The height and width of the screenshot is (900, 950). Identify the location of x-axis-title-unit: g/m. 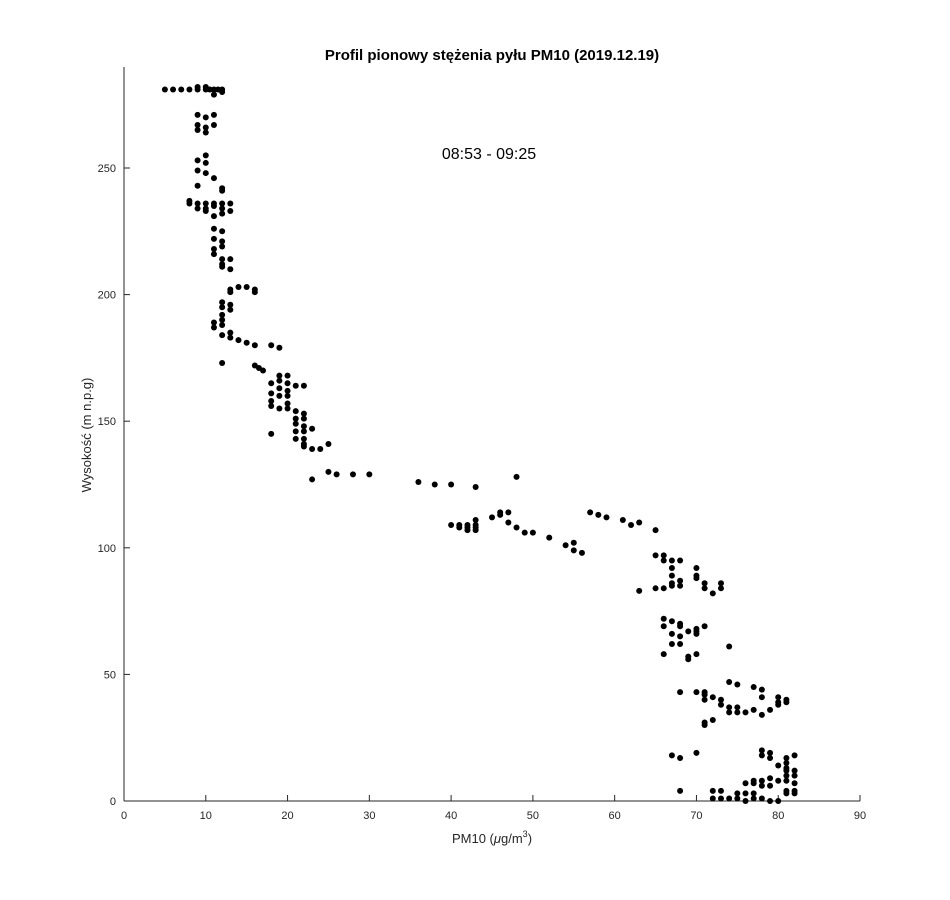
(512, 838).